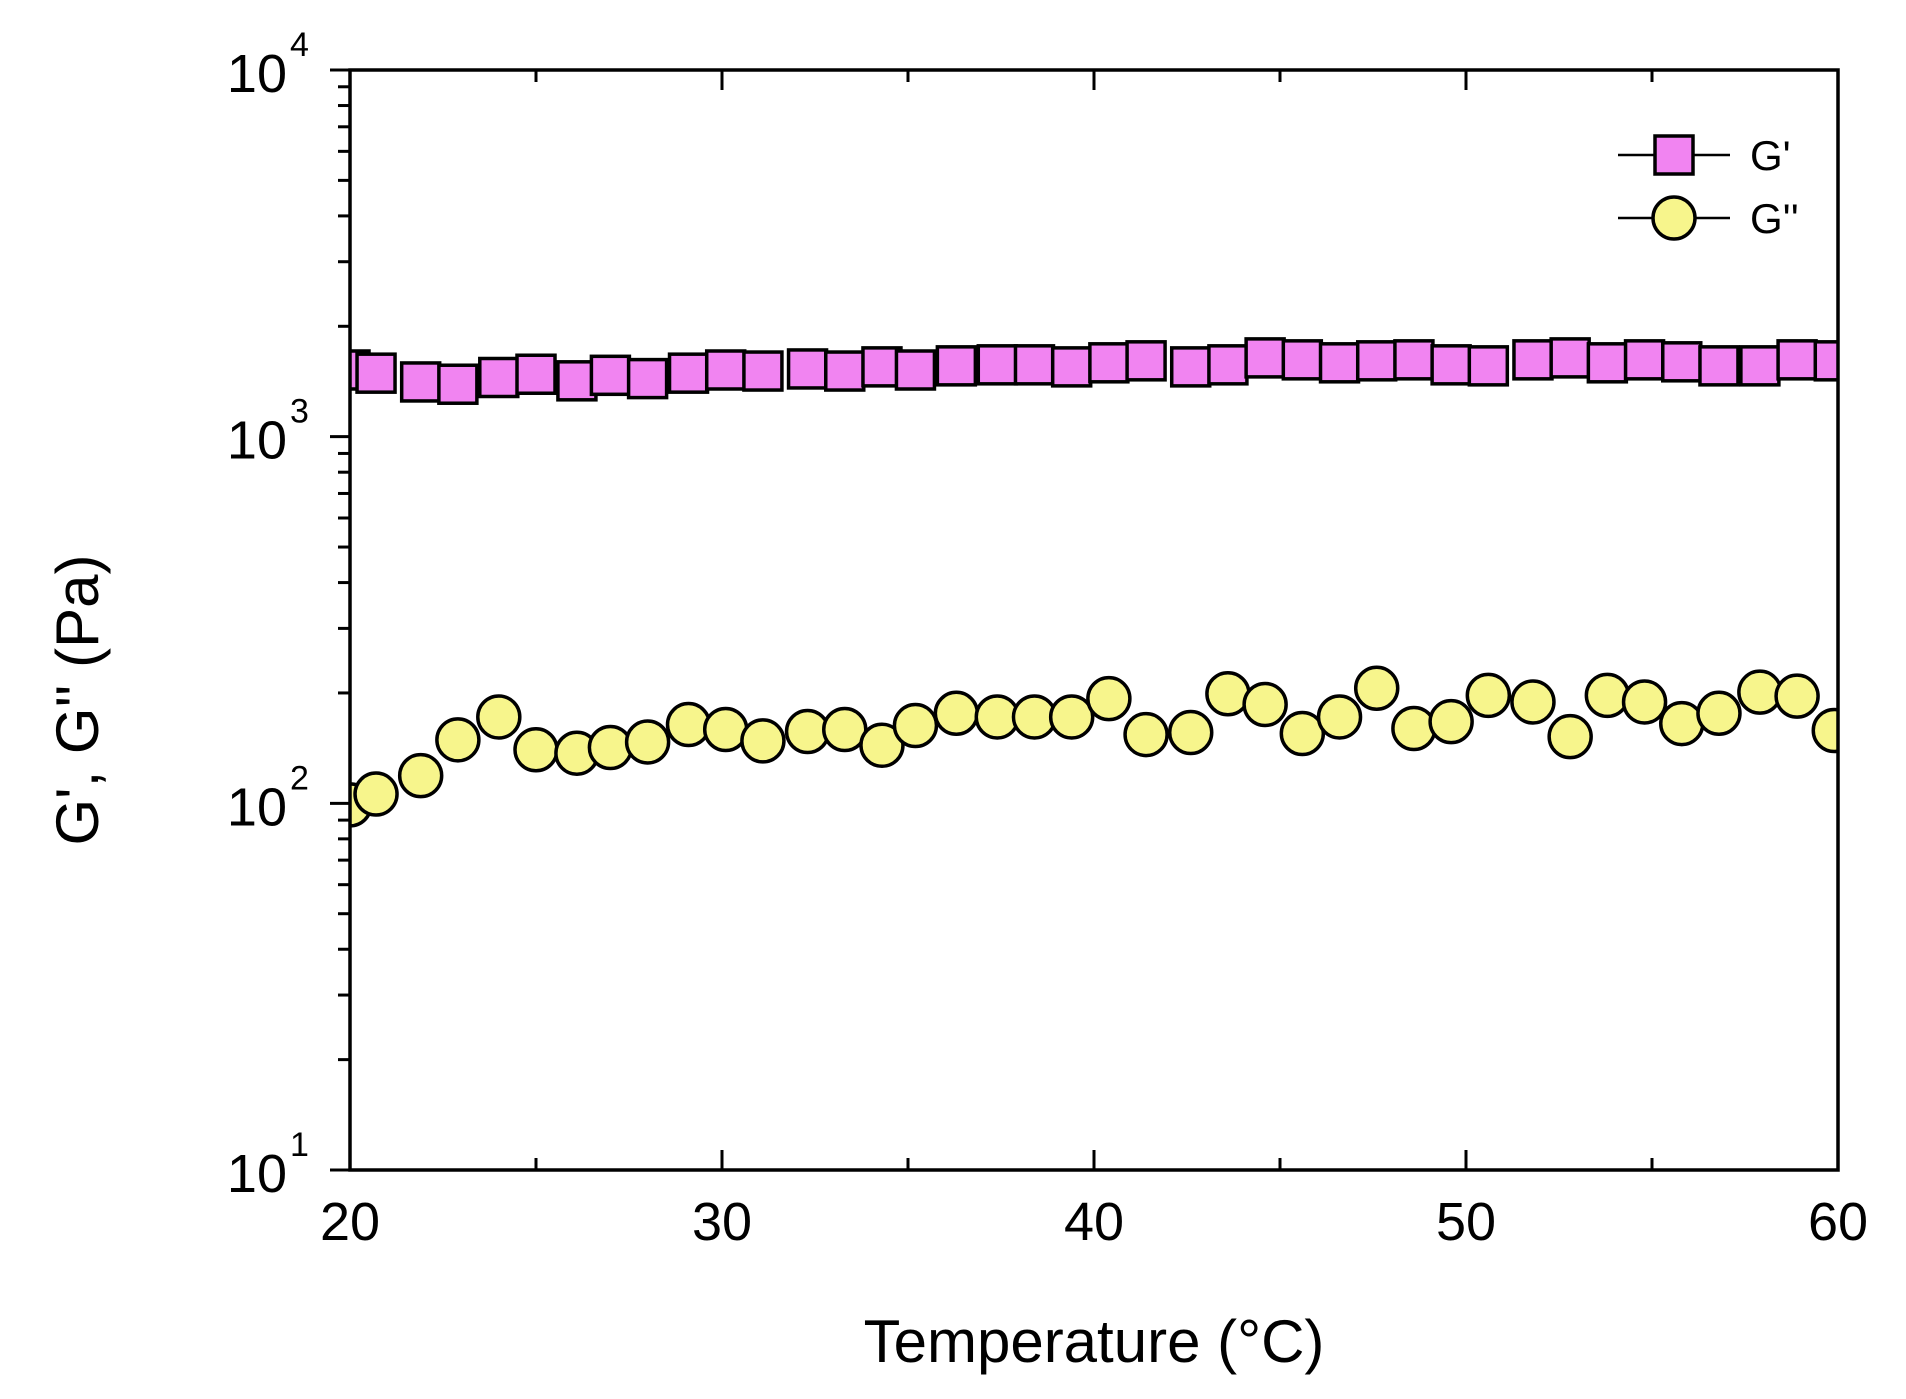  What do you see at coordinates (1708, 187) in the screenshot?
I see `legend: G' G''` at bounding box center [1708, 187].